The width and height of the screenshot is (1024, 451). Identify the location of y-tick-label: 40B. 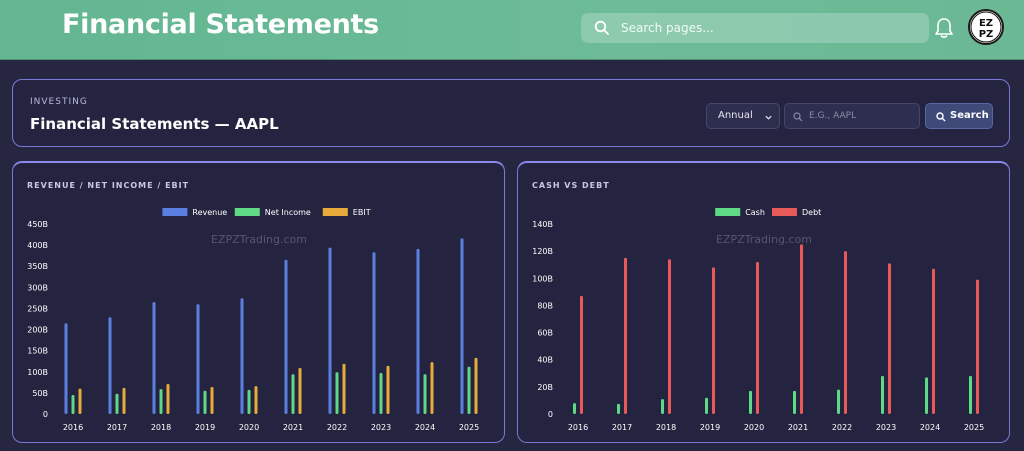
(545, 360).